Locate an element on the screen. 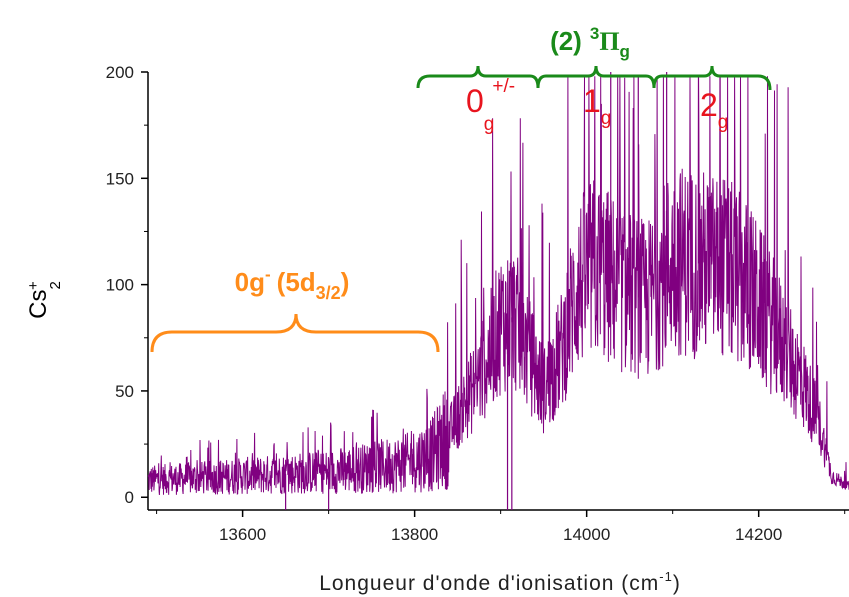 Image resolution: width=849 pixels, height=597 pixels. orange-annotation: 0g- (5d3/2) is located at coordinates (295, 309).